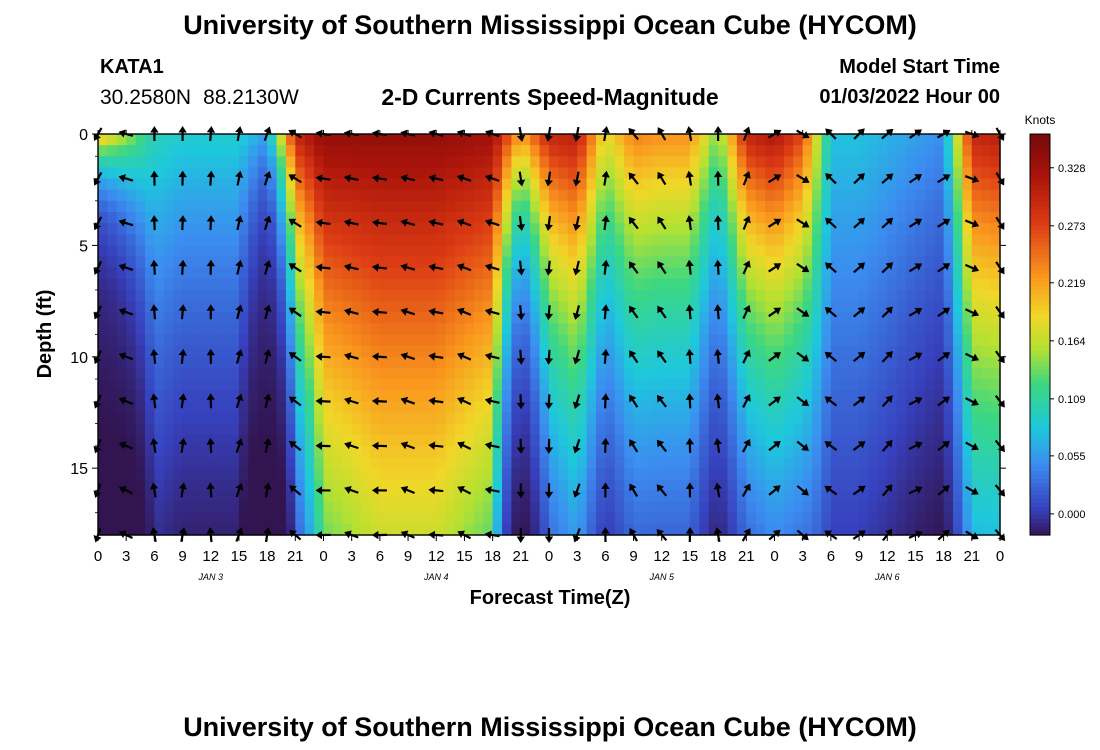 This screenshot has height=750, width=1100. Describe the element at coordinates (267, 556) in the screenshot. I see `x-tick-label: 18` at that location.